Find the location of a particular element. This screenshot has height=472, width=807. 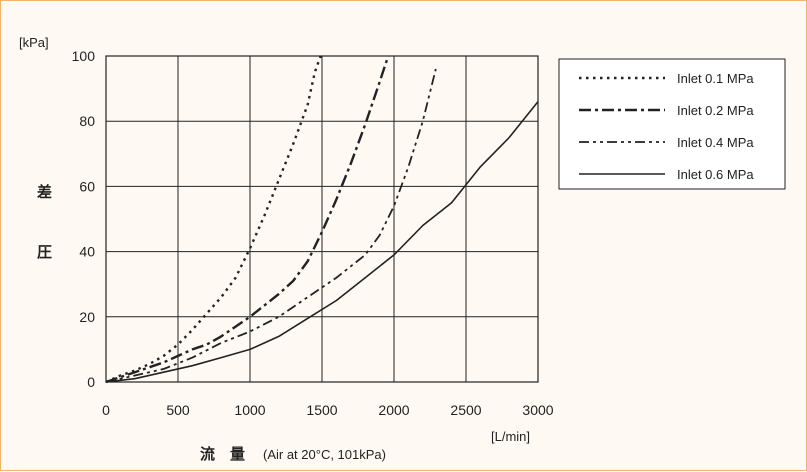

legend-label: Inlet 0.1 MPa is located at coordinates (715, 78).